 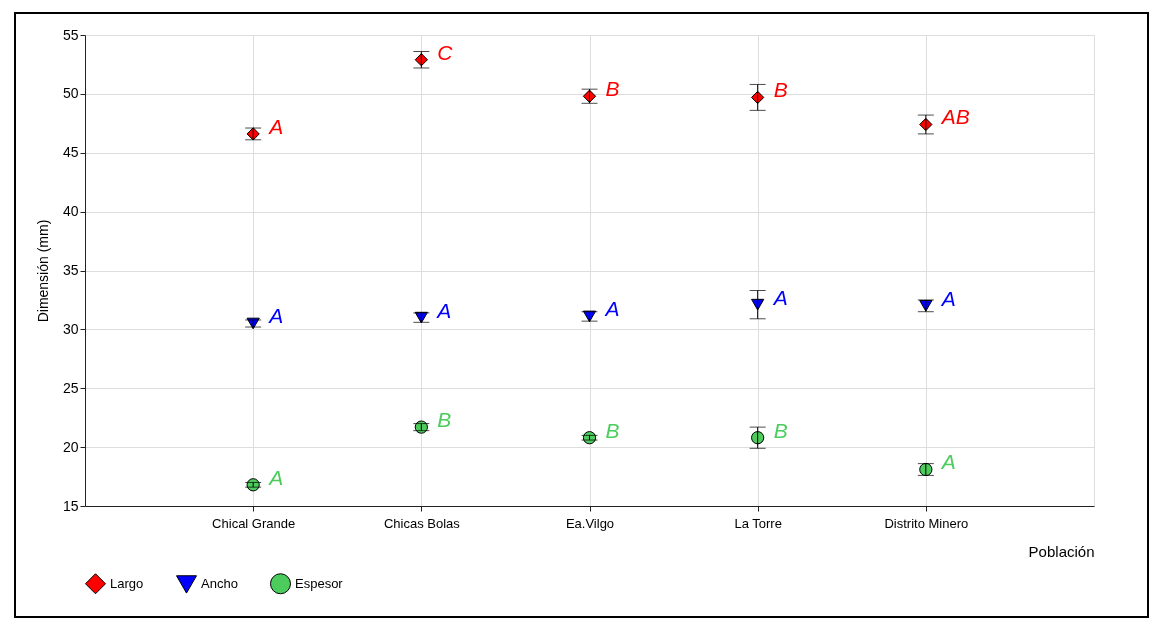 I want to click on x-tick-label: Distrito Minero, so click(x=926, y=523).